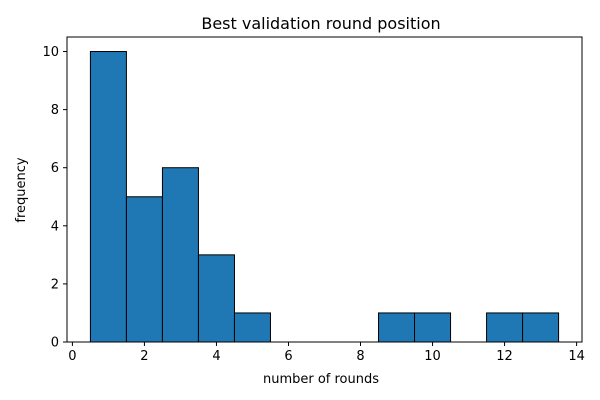 This screenshot has height=400, width=600. Describe the element at coordinates (72, 356) in the screenshot. I see `x-tick-label: 0` at that location.